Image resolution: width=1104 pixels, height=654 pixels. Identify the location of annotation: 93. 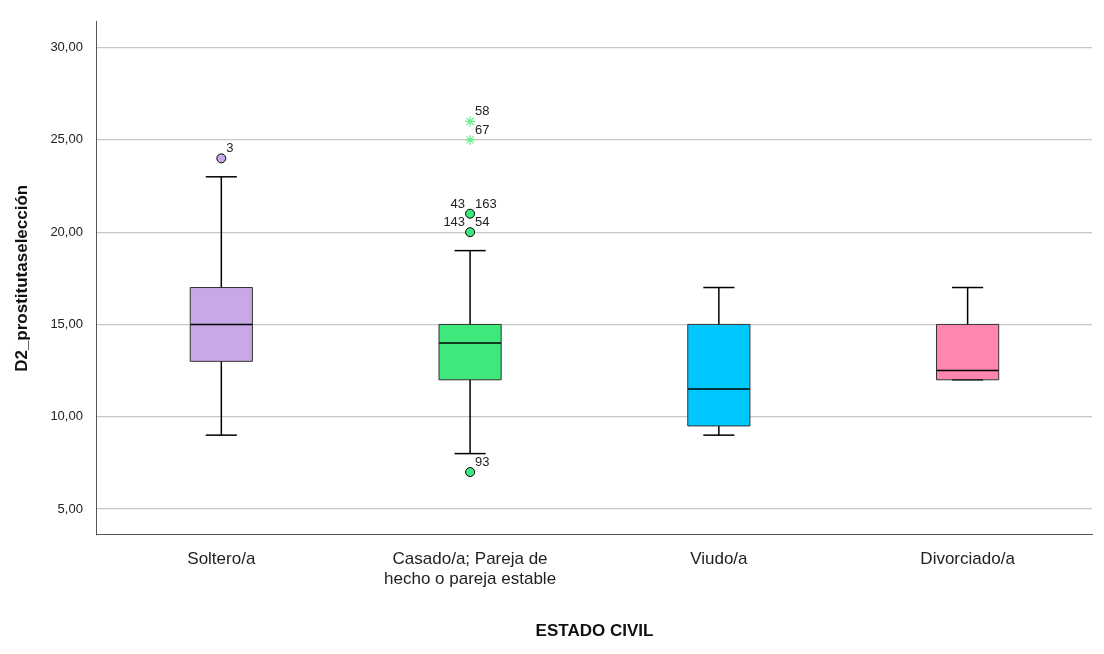
(482, 462).